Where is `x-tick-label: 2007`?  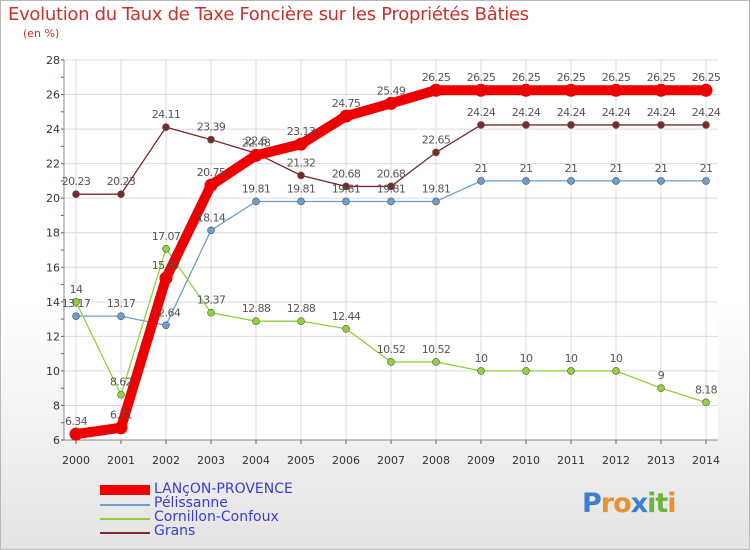 x-tick-label: 2007 is located at coordinates (391, 460).